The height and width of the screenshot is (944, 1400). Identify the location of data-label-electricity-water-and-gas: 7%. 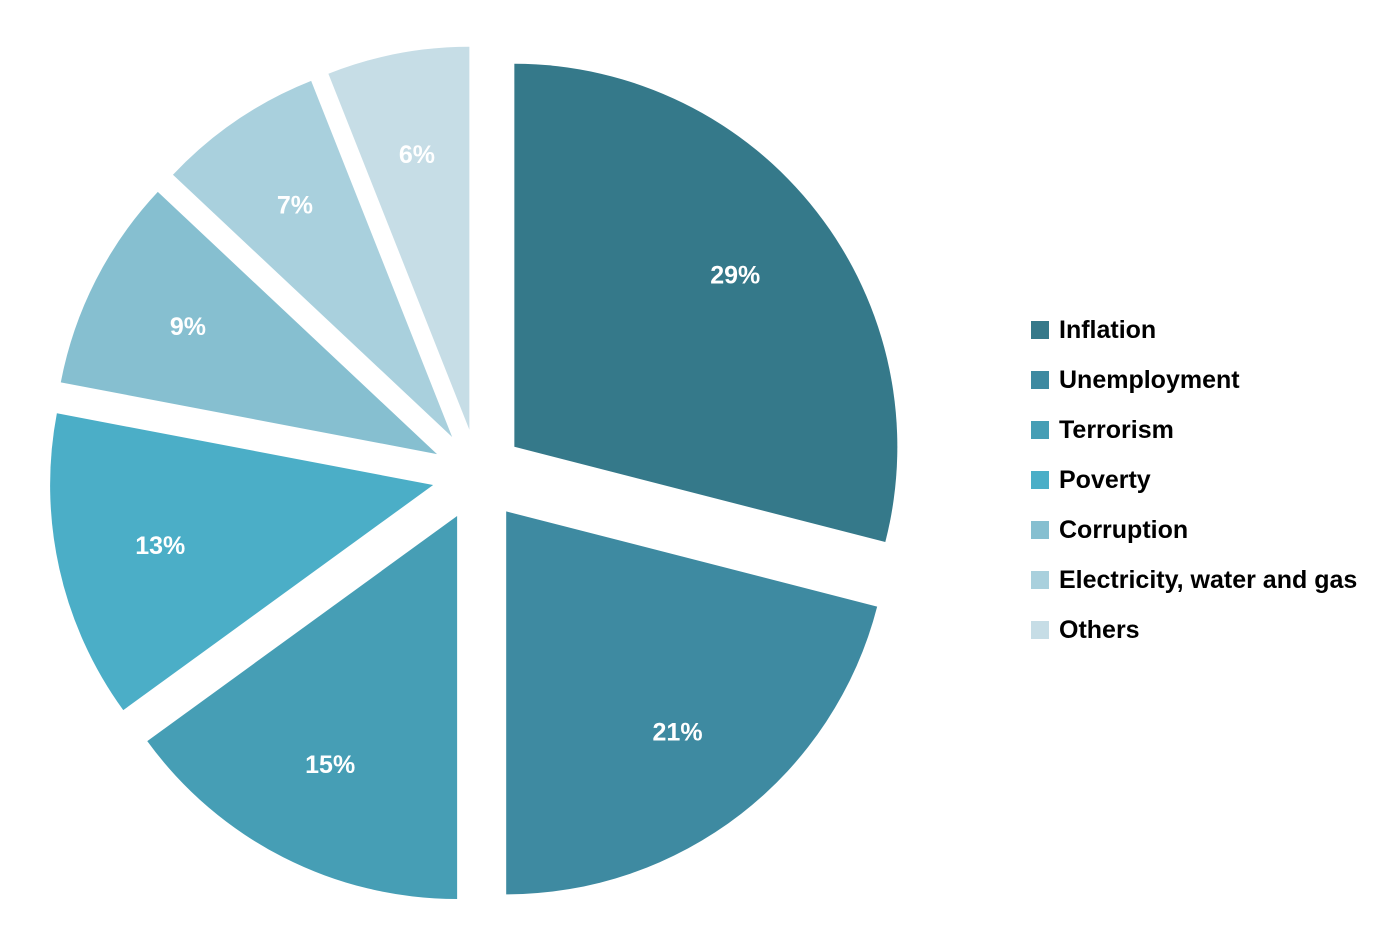
(295, 206).